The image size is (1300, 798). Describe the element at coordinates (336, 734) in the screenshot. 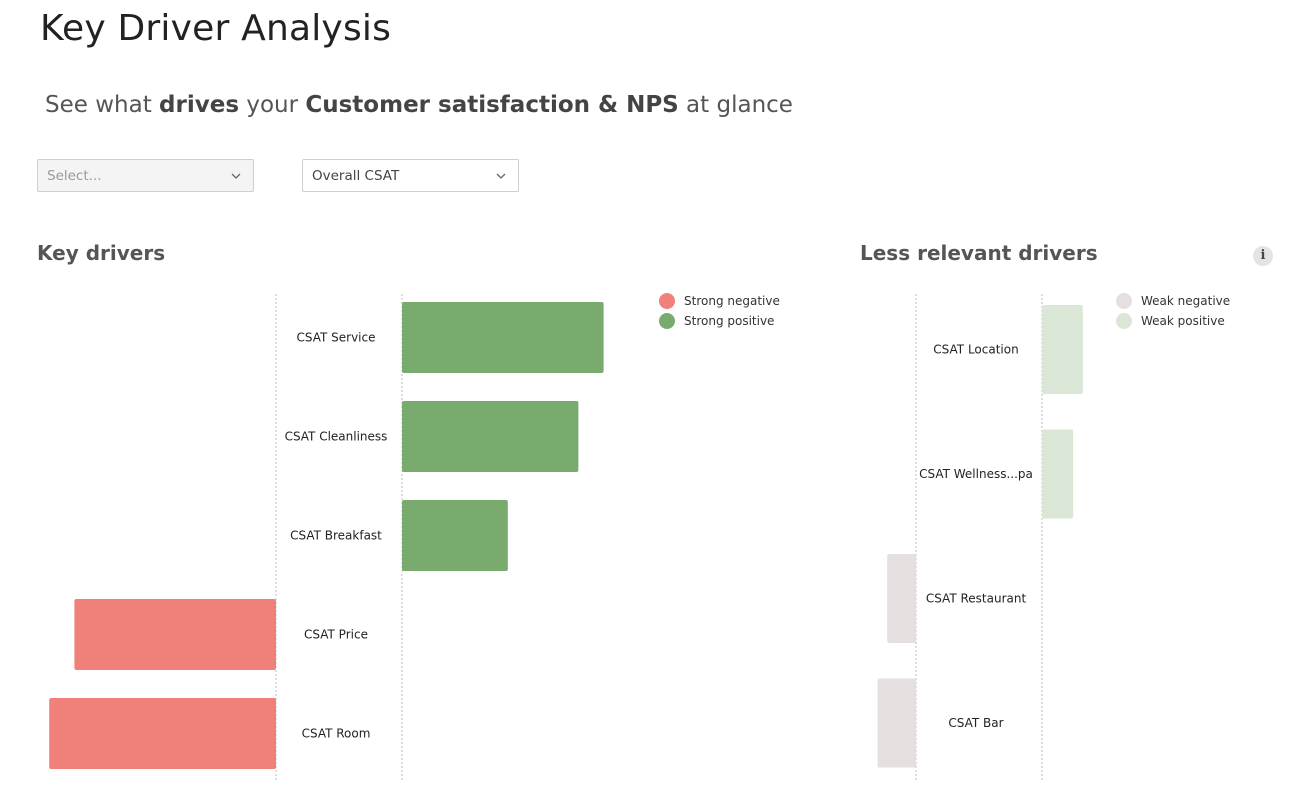

I see `key-driver-label-csat-room: CSAT Room` at that location.